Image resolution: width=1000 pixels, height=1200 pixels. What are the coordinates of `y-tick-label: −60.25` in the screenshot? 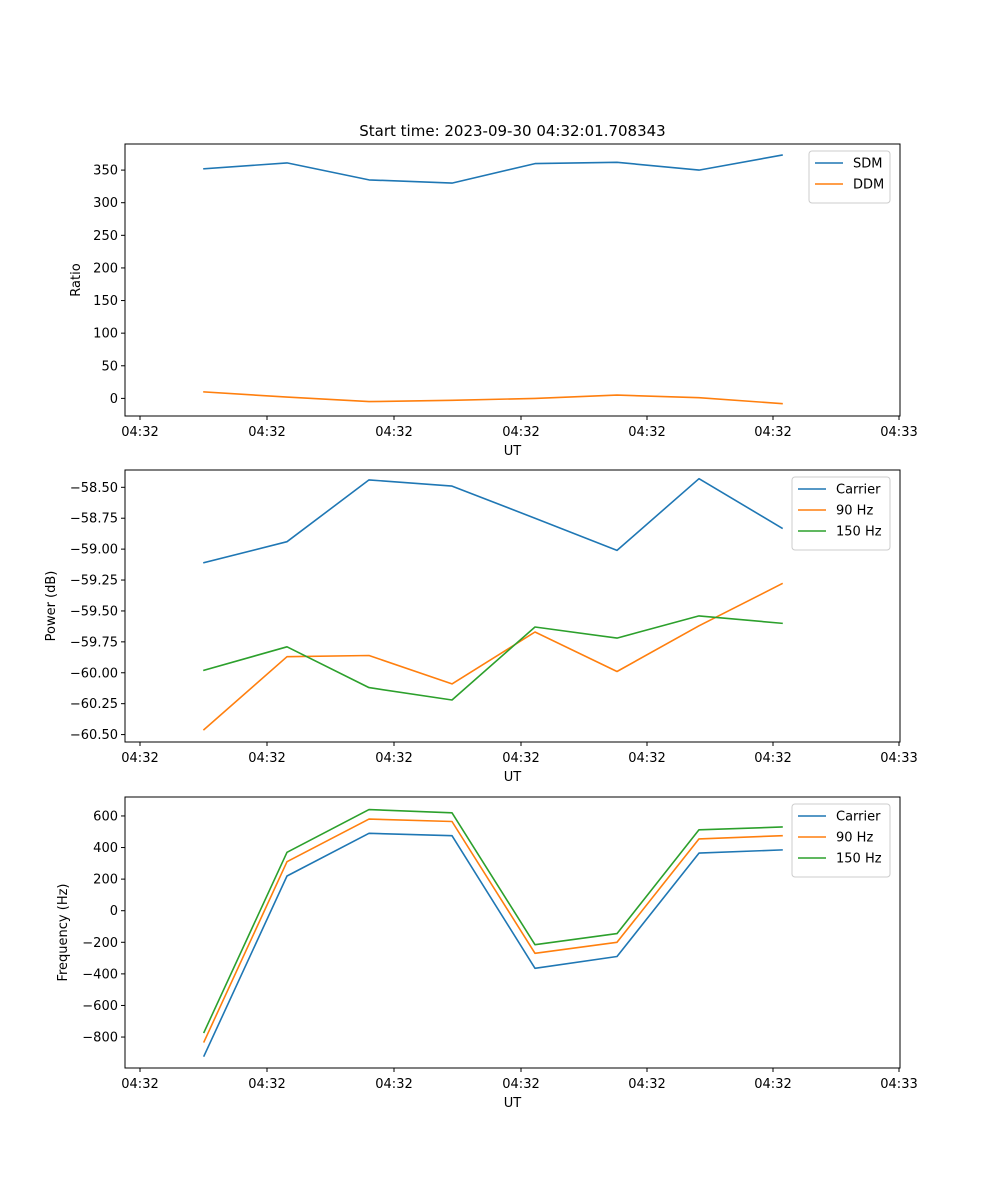 It's located at (94, 704).